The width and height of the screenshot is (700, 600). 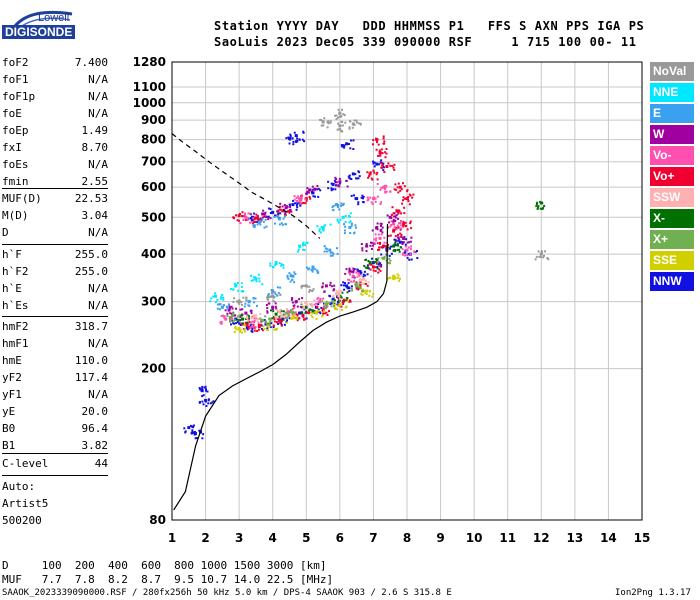 What do you see at coordinates (55, 413) in the screenshot?
I see `param-row: yE 20.0` at bounding box center [55, 413].